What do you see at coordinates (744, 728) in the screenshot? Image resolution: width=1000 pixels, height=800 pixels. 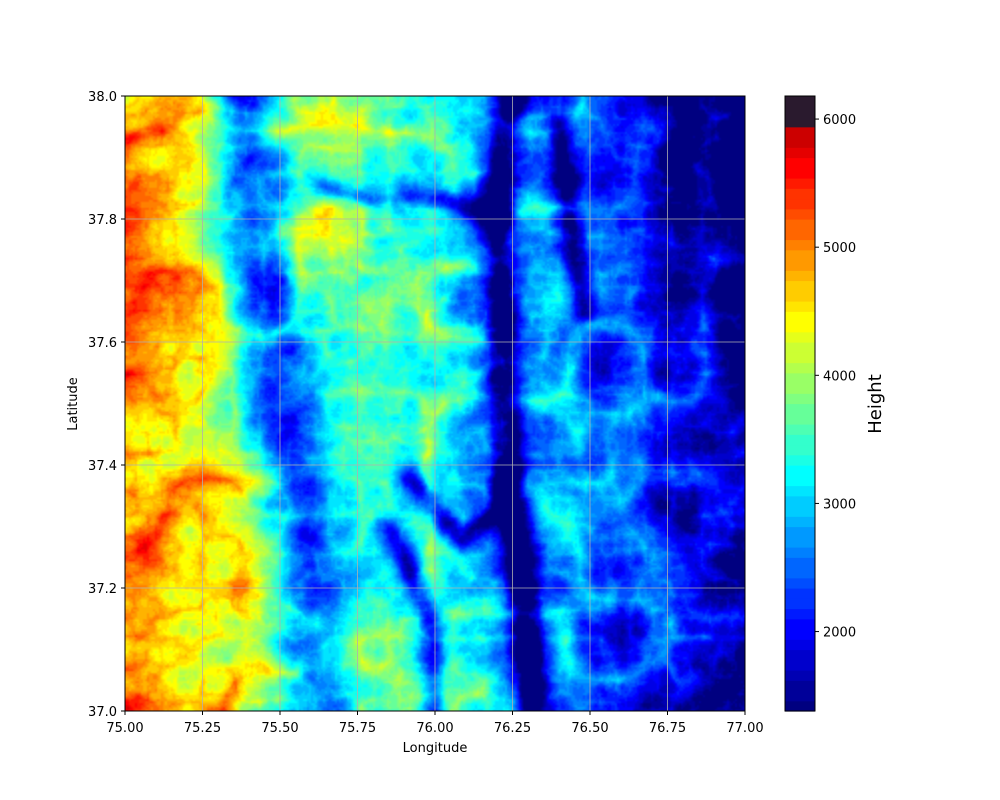 I see `x-tick-label: 77.00` at bounding box center [744, 728].